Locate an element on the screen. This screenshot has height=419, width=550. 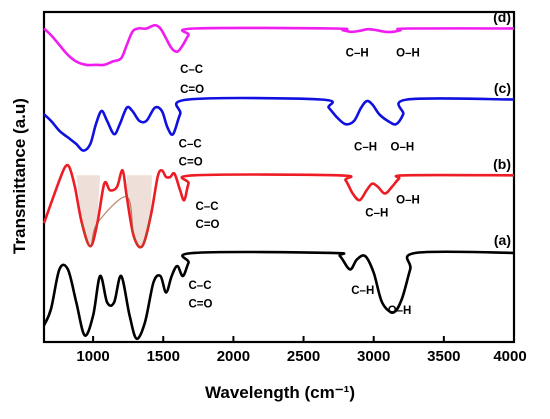
spectrum-line-core is located at coordinates (116, 222).